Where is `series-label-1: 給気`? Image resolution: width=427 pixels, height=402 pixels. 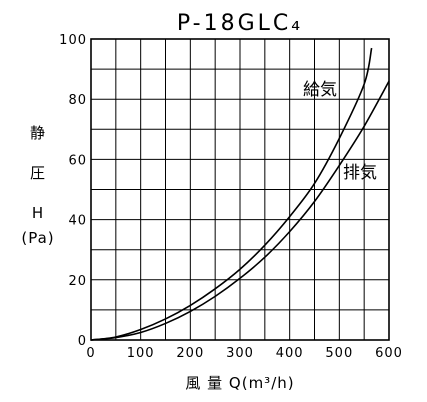 series-label-1: 給気 is located at coordinates (320, 90).